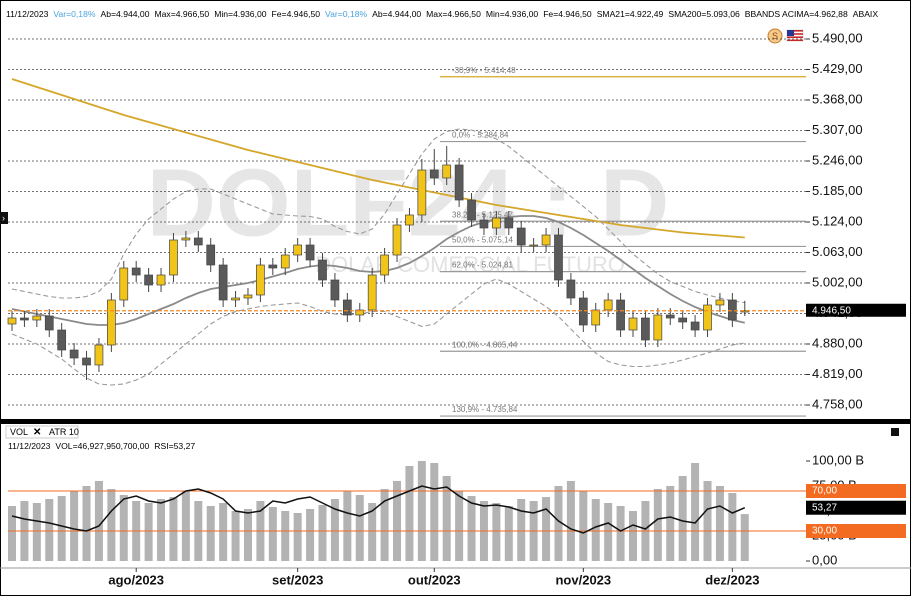  I want to click on x-tick-label: nov/2023, so click(583, 579).